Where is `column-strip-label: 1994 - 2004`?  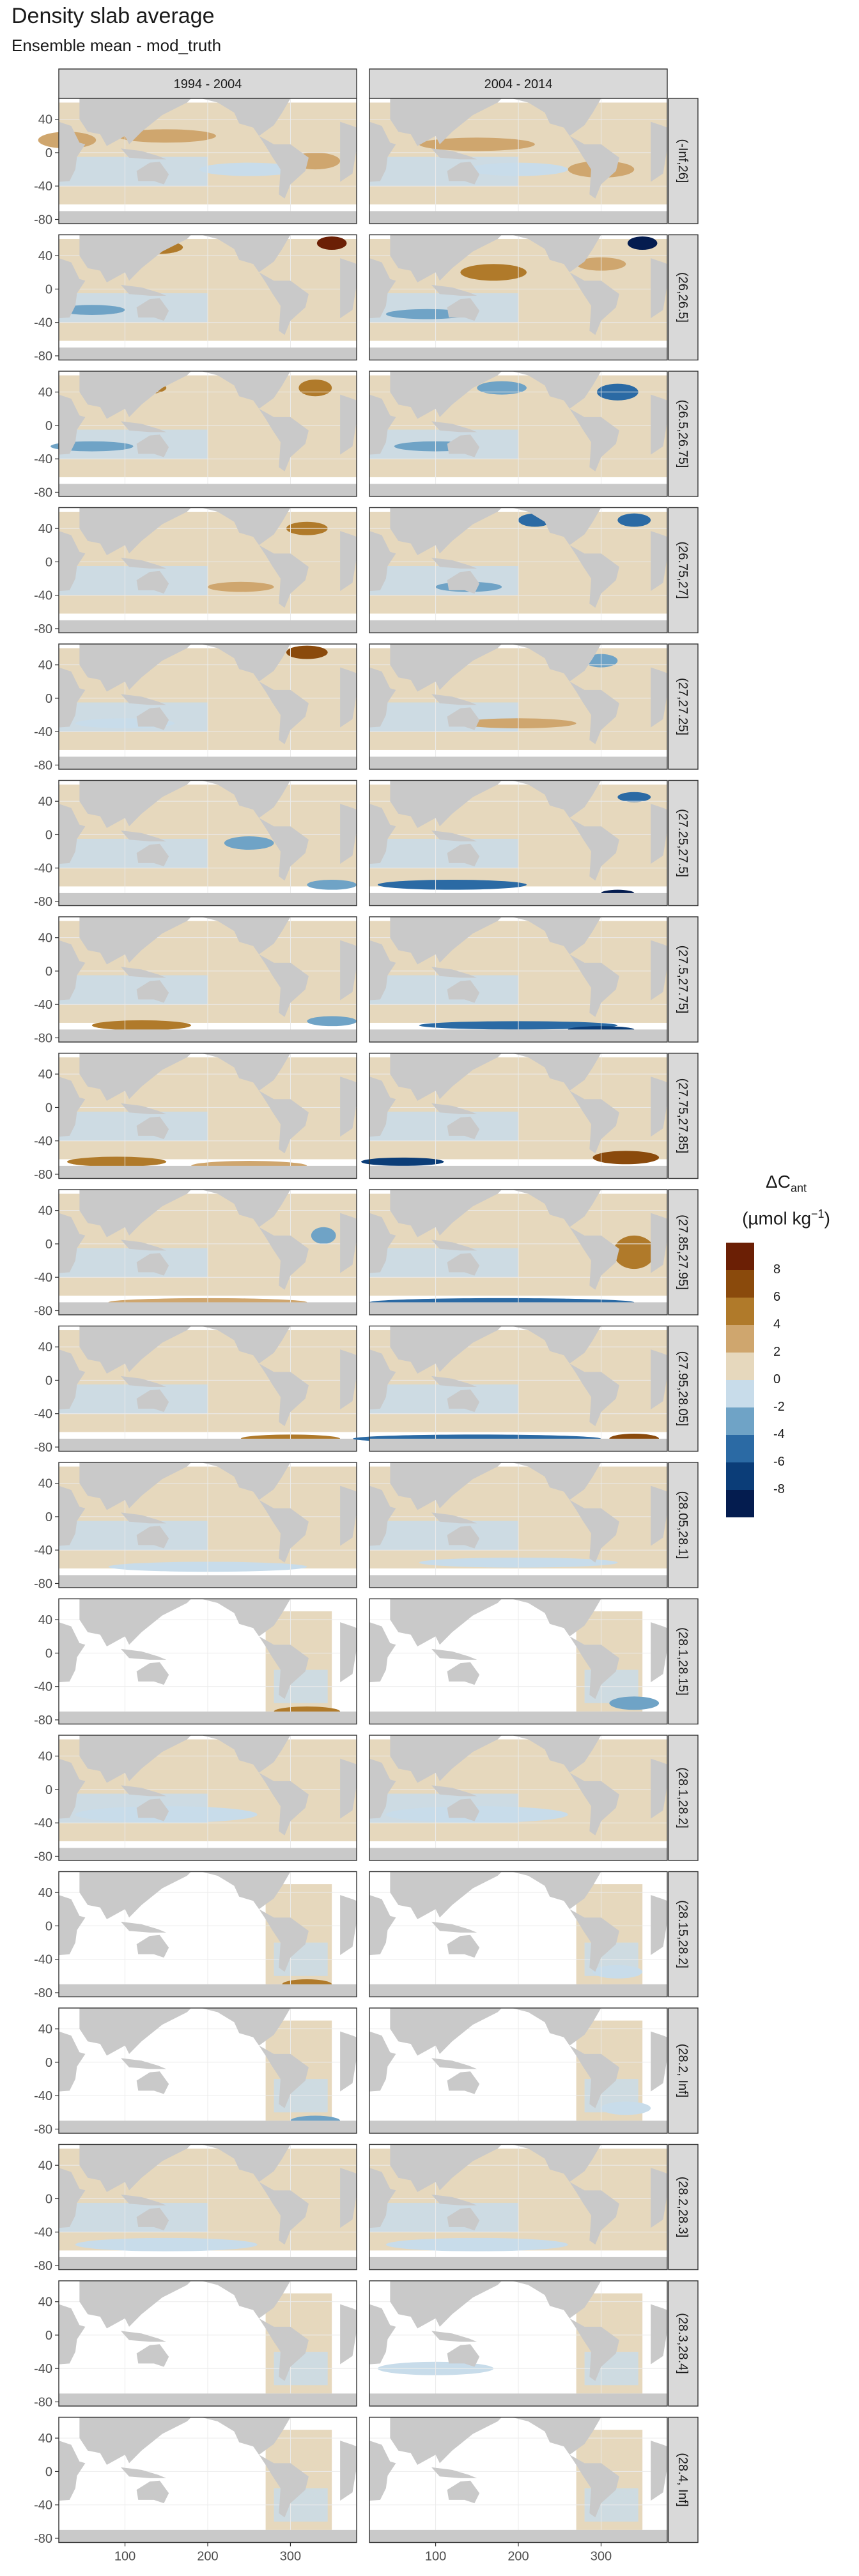
column-strip-label: 1994 - 2004 is located at coordinates (208, 84).